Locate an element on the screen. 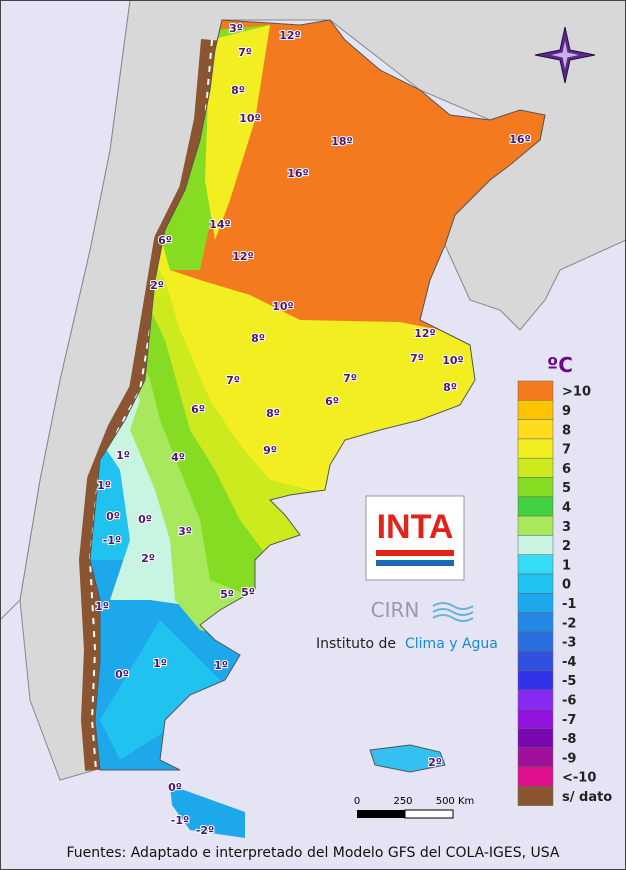  scale-label: 500 Km is located at coordinates (455, 801).